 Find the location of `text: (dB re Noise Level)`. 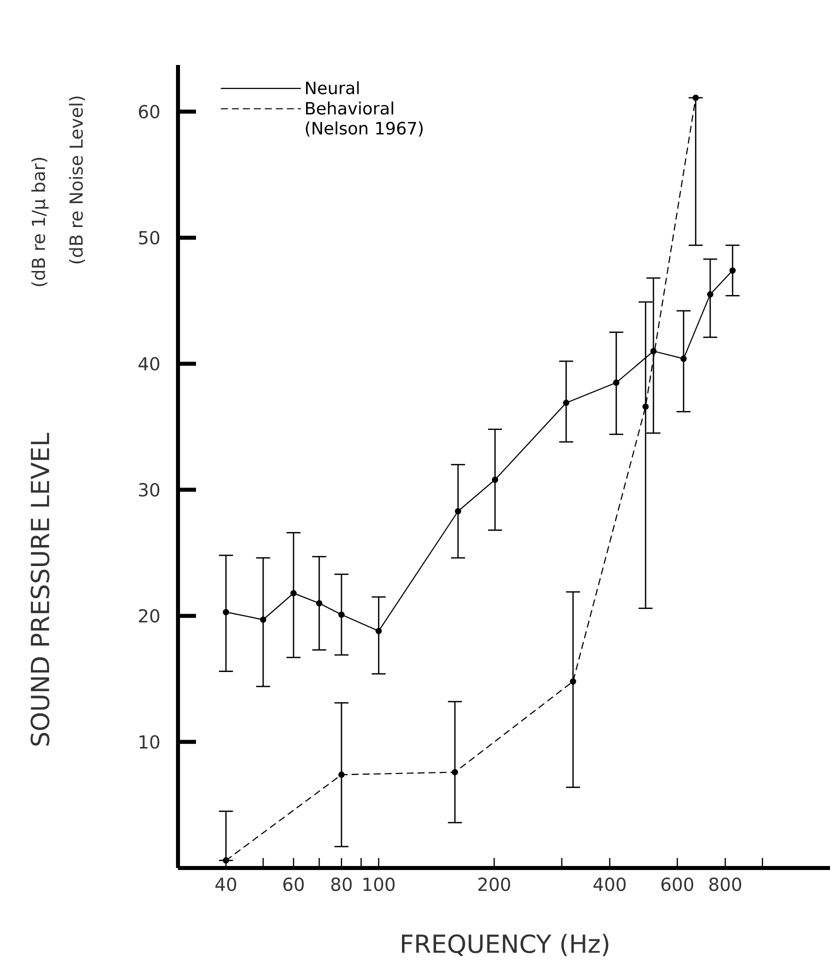

text: (dB re Noise Level) is located at coordinates (77, 180).